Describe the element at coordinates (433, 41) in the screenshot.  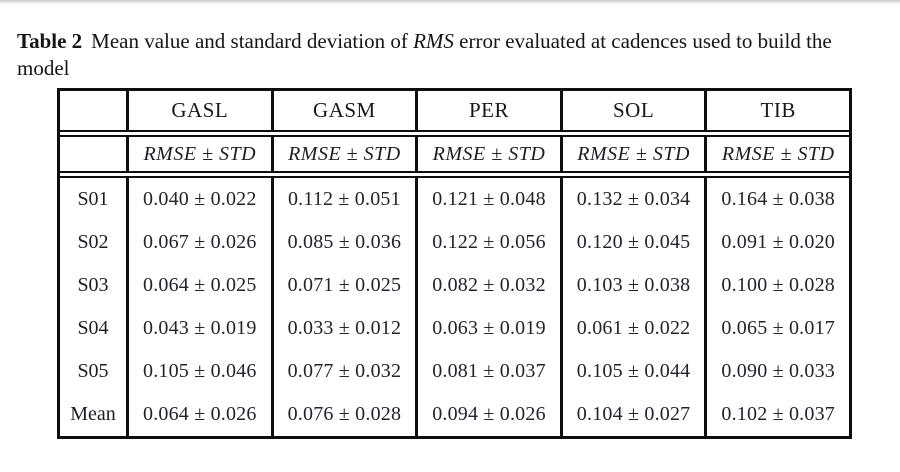
I see `caption-emphasis: RMS` at that location.